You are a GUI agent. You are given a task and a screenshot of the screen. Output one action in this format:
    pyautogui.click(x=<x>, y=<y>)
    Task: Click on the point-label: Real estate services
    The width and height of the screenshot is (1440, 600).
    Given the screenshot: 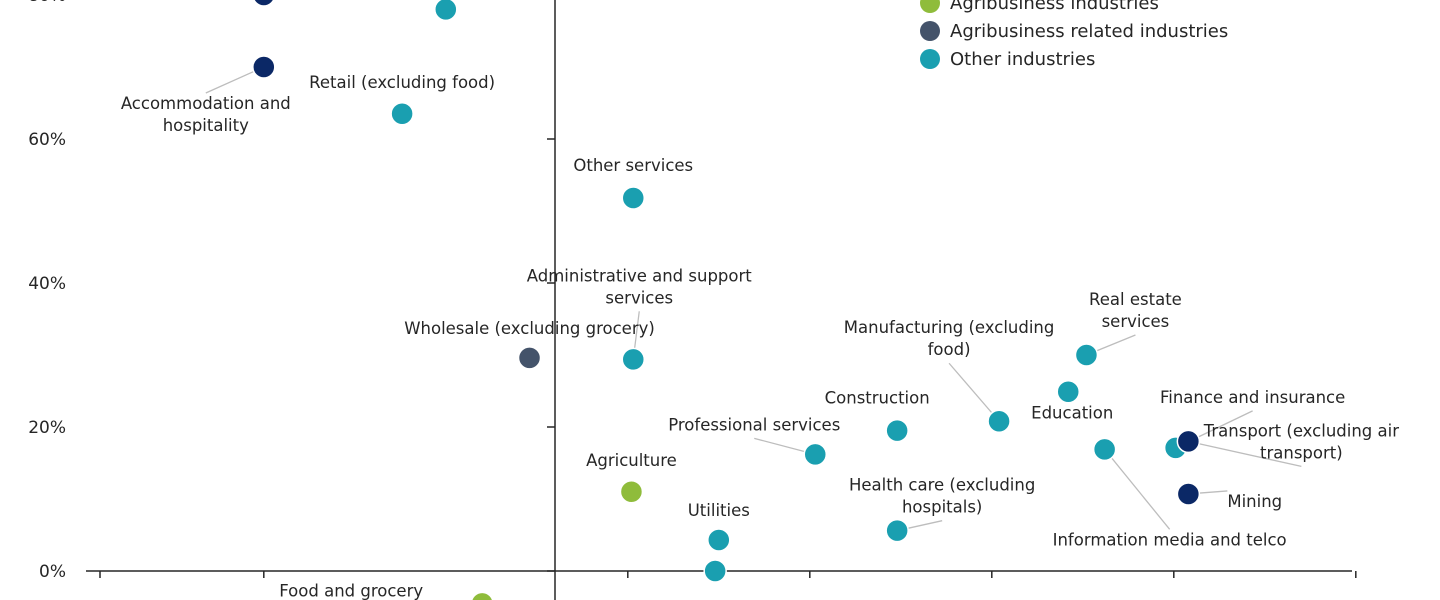 What is the action you would take?
    pyautogui.click(x=1135, y=310)
    